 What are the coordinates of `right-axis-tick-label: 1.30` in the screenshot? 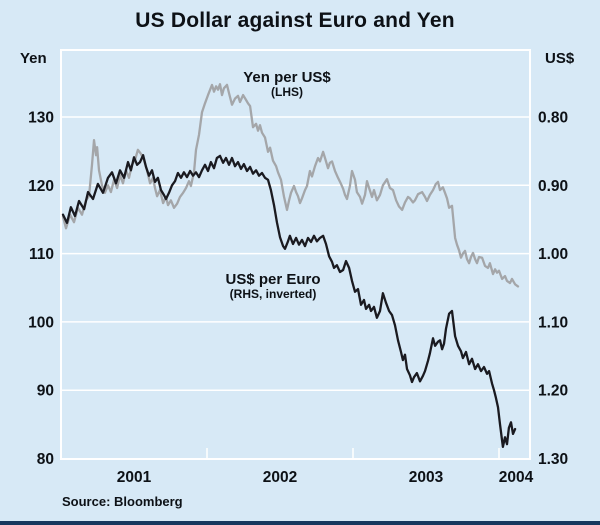 It's located at (553, 459).